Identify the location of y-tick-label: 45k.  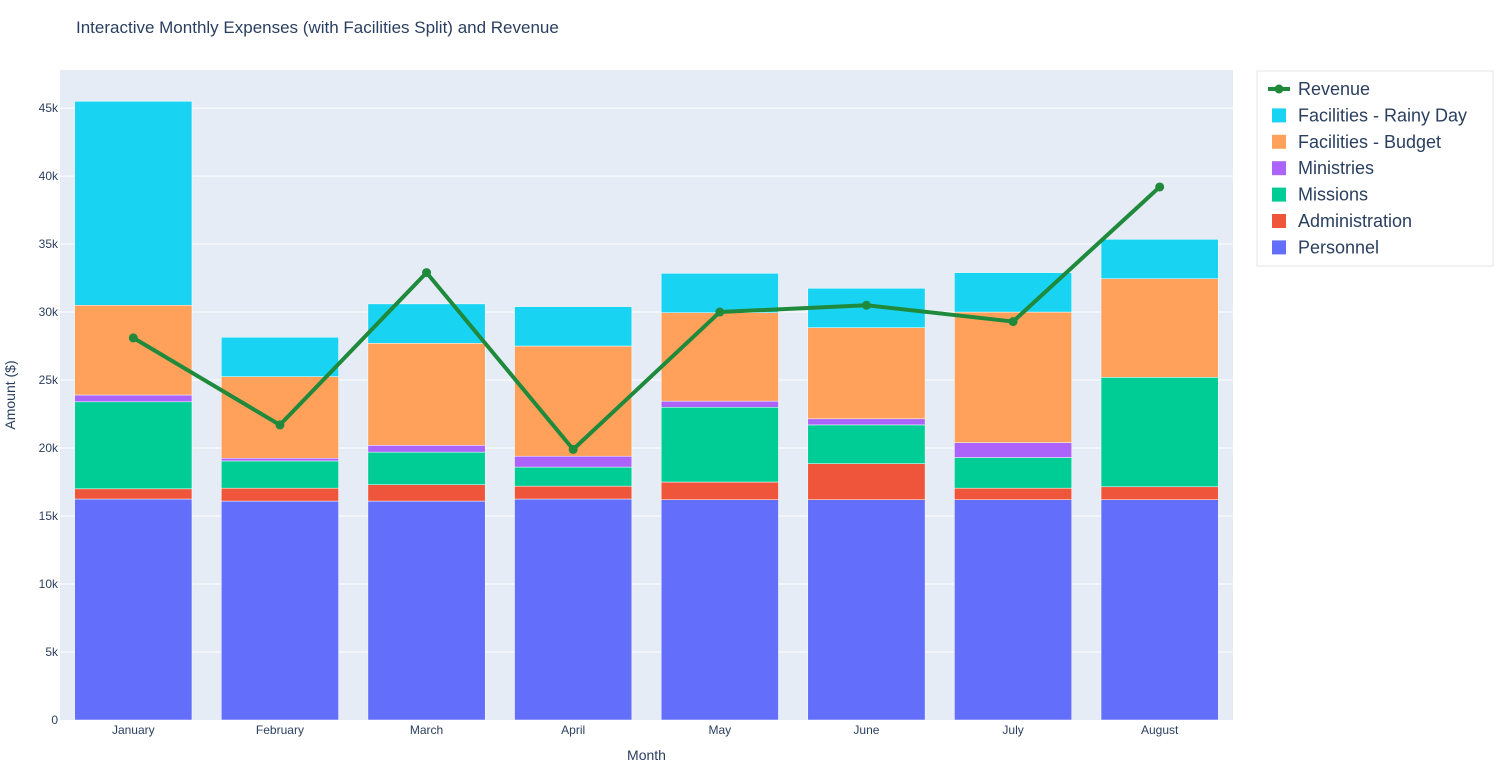
(49, 108).